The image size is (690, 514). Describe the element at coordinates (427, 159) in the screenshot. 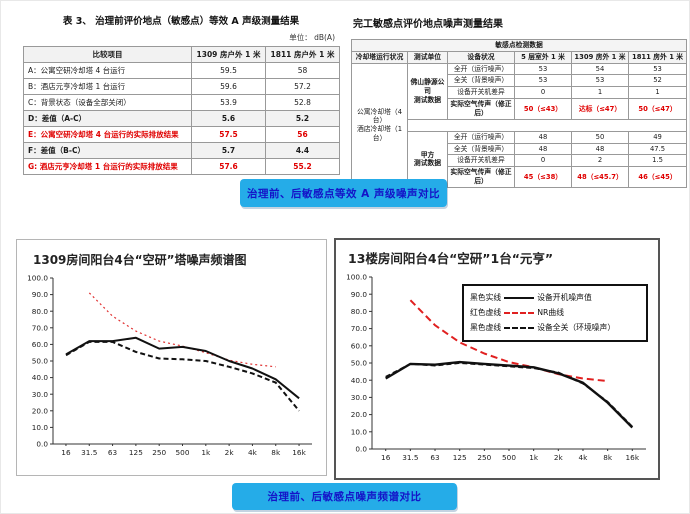

I see `test-unit-cell: 甲方 测试数据` at that location.